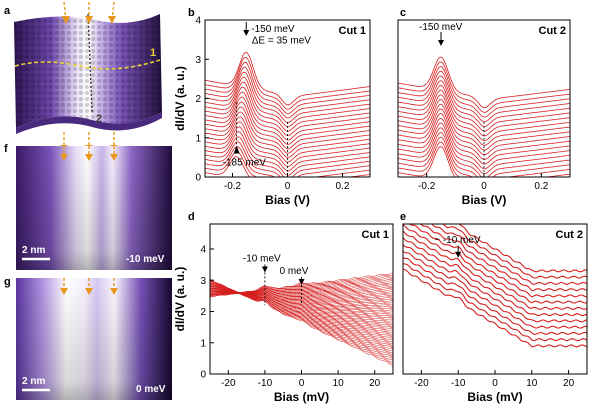 The height and width of the screenshot is (408, 600). Describe the element at coordinates (262, 259) in the screenshot. I see `annotation: -10 meV` at that location.